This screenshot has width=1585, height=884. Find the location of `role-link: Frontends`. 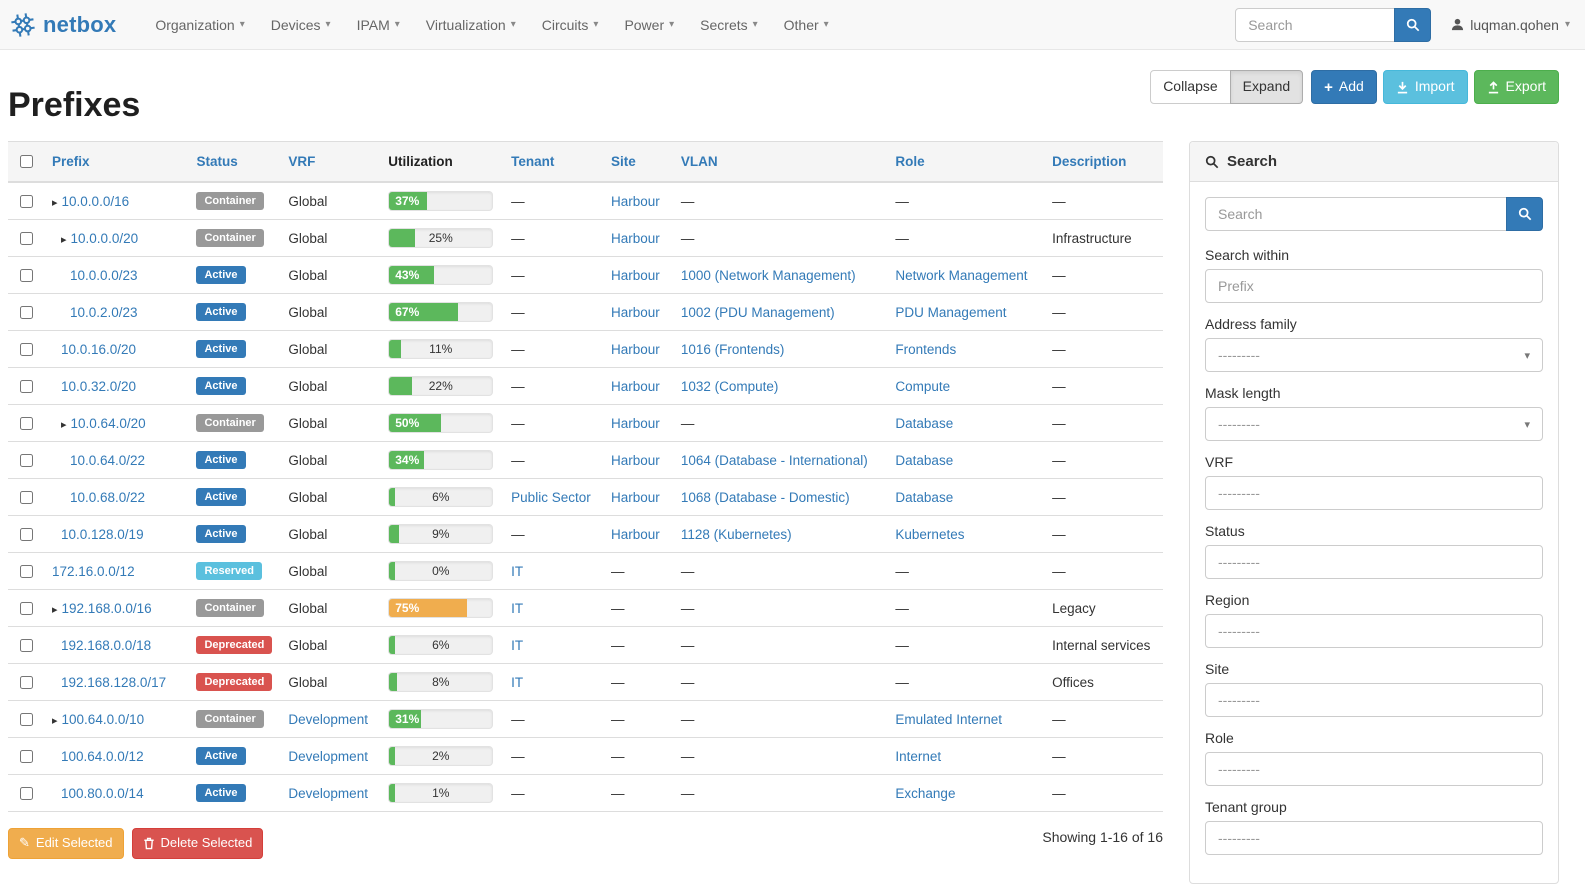

role-link: Frontends is located at coordinates (926, 349).